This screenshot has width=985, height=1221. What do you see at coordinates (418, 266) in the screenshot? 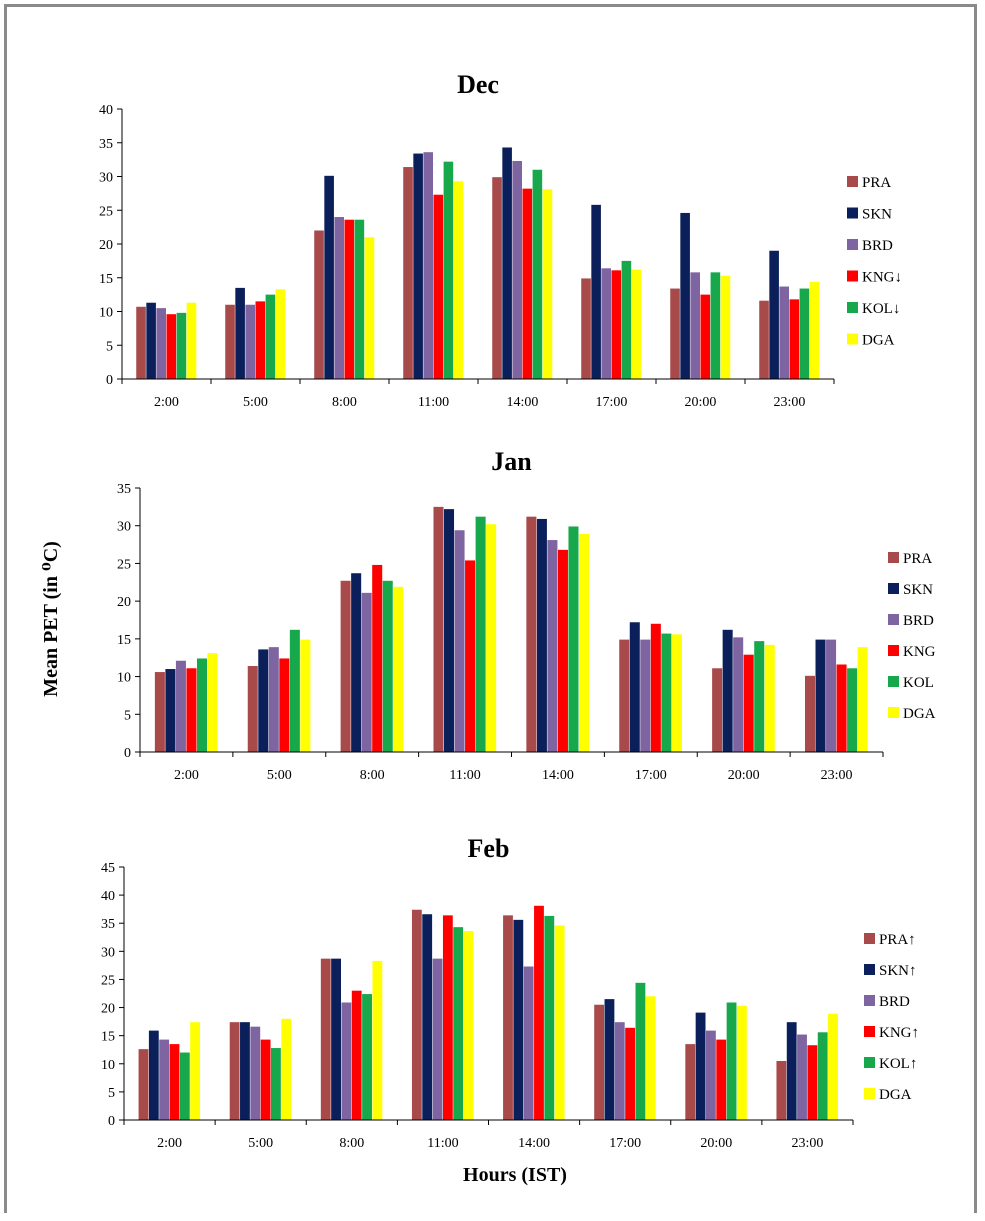
I see `bar-SKN-11:00` at bounding box center [418, 266].